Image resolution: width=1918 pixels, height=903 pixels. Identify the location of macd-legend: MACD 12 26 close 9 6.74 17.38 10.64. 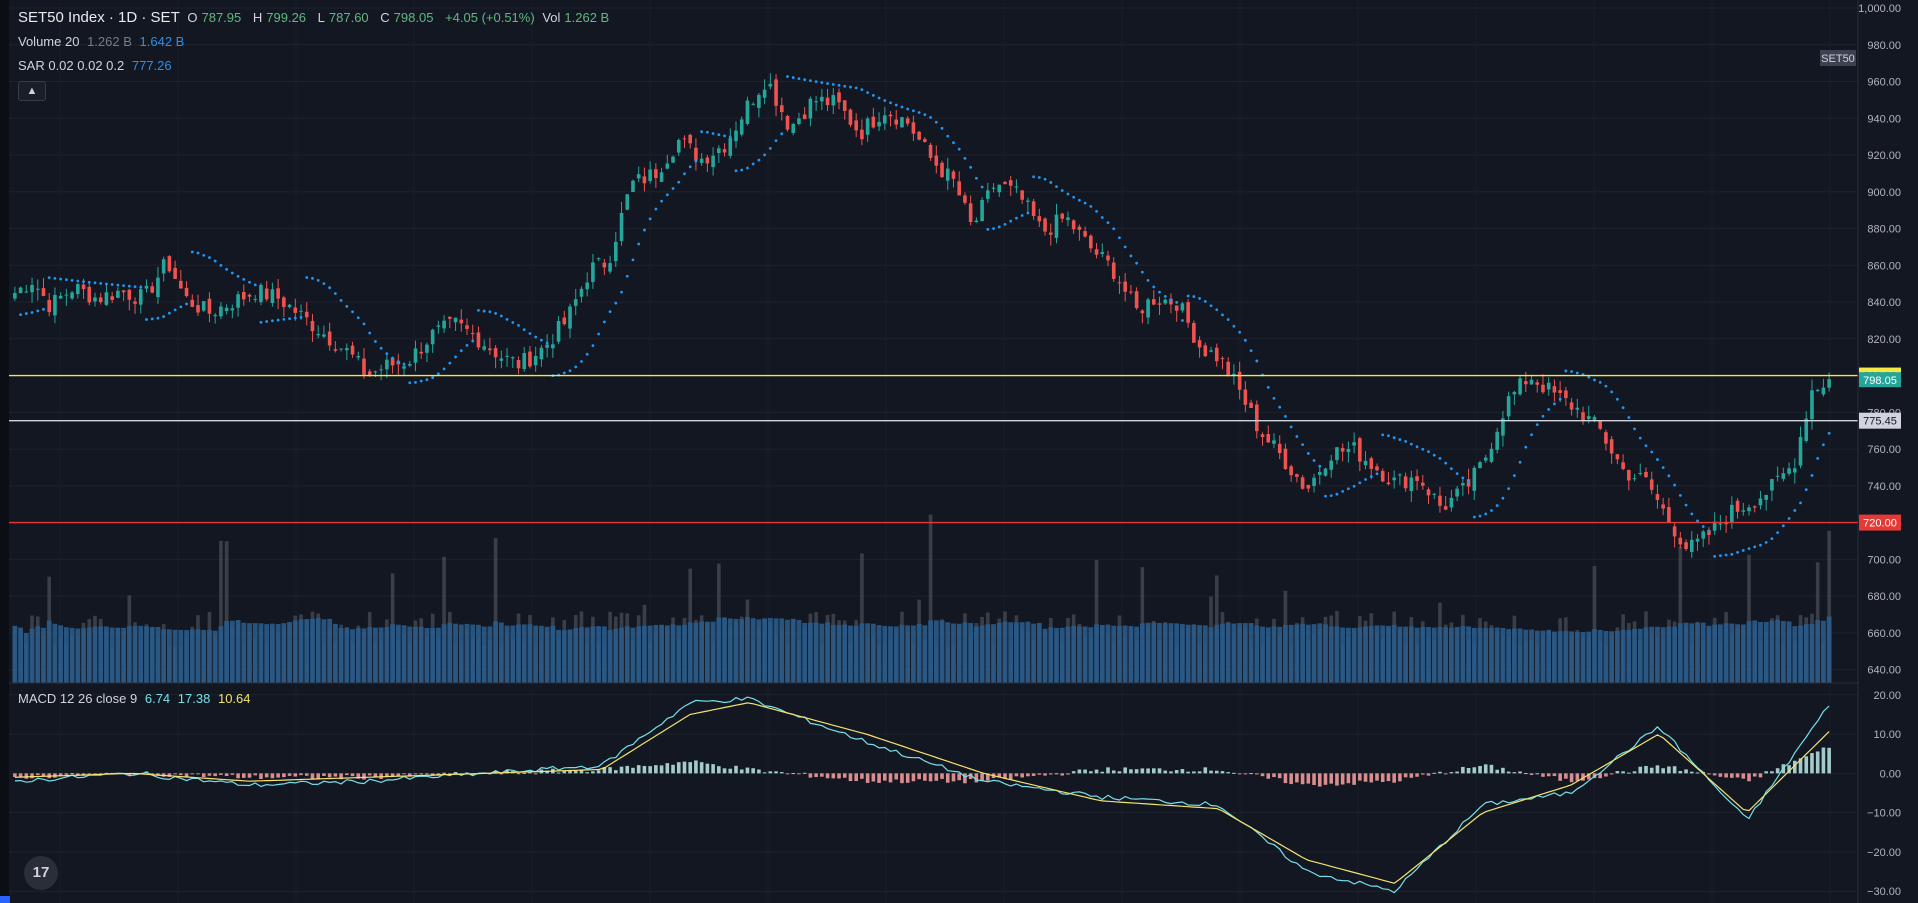
(136, 698).